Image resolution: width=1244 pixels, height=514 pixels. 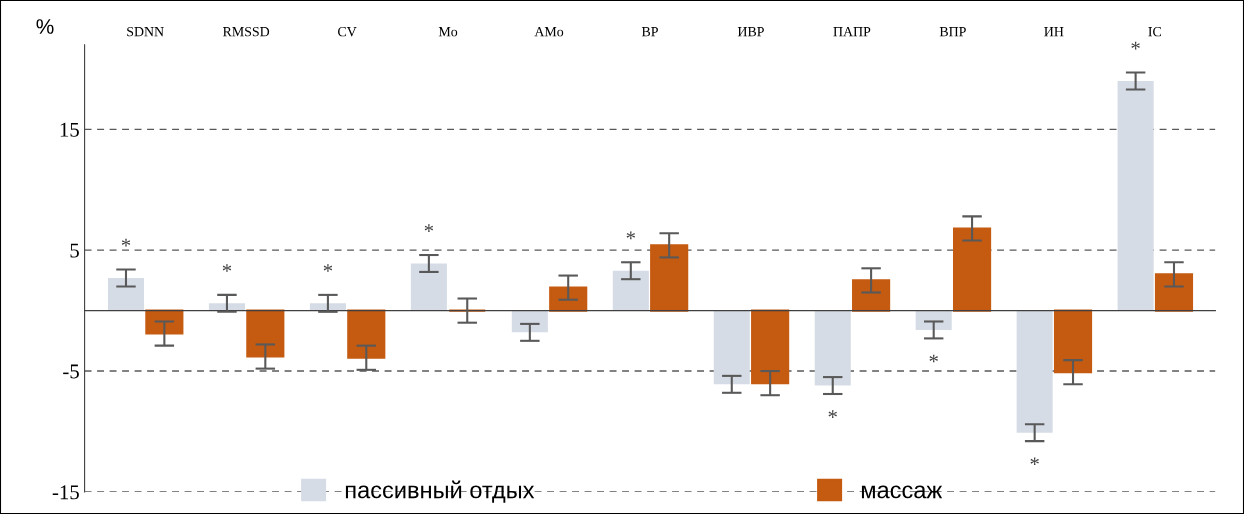 I want to click on x-tick-label: SDNN, so click(x=145, y=32).